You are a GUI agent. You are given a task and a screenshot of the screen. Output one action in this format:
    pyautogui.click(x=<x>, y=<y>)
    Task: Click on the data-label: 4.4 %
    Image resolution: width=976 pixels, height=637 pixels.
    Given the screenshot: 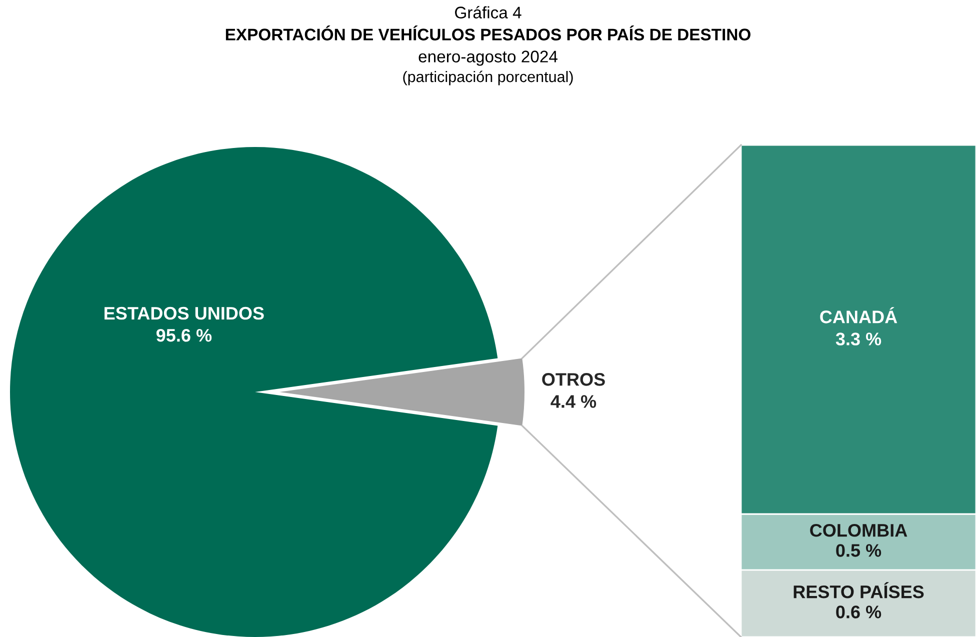 What is the action you would take?
    pyautogui.click(x=573, y=401)
    